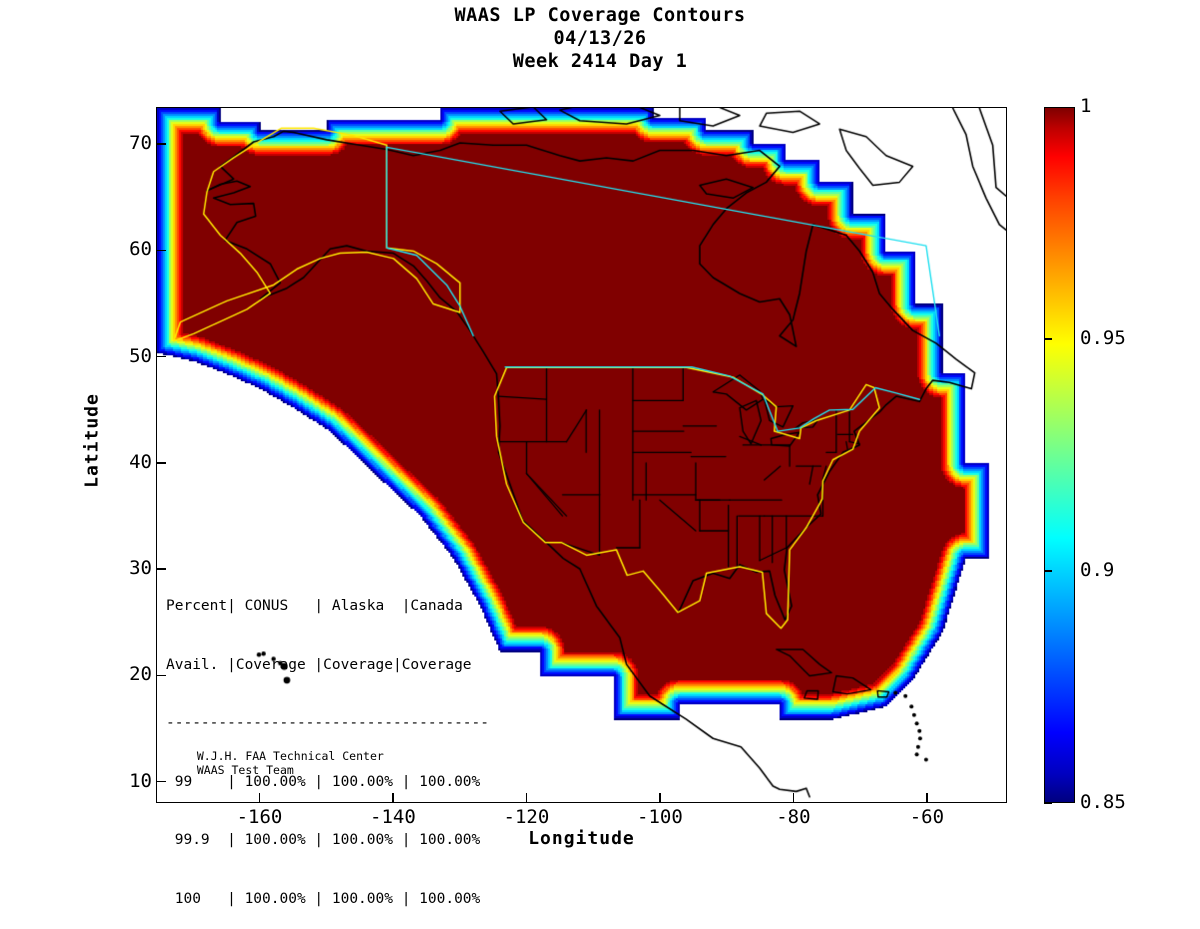  Describe the element at coordinates (92, 440) in the screenshot. I see `y-axis-label: Latitude` at that location.